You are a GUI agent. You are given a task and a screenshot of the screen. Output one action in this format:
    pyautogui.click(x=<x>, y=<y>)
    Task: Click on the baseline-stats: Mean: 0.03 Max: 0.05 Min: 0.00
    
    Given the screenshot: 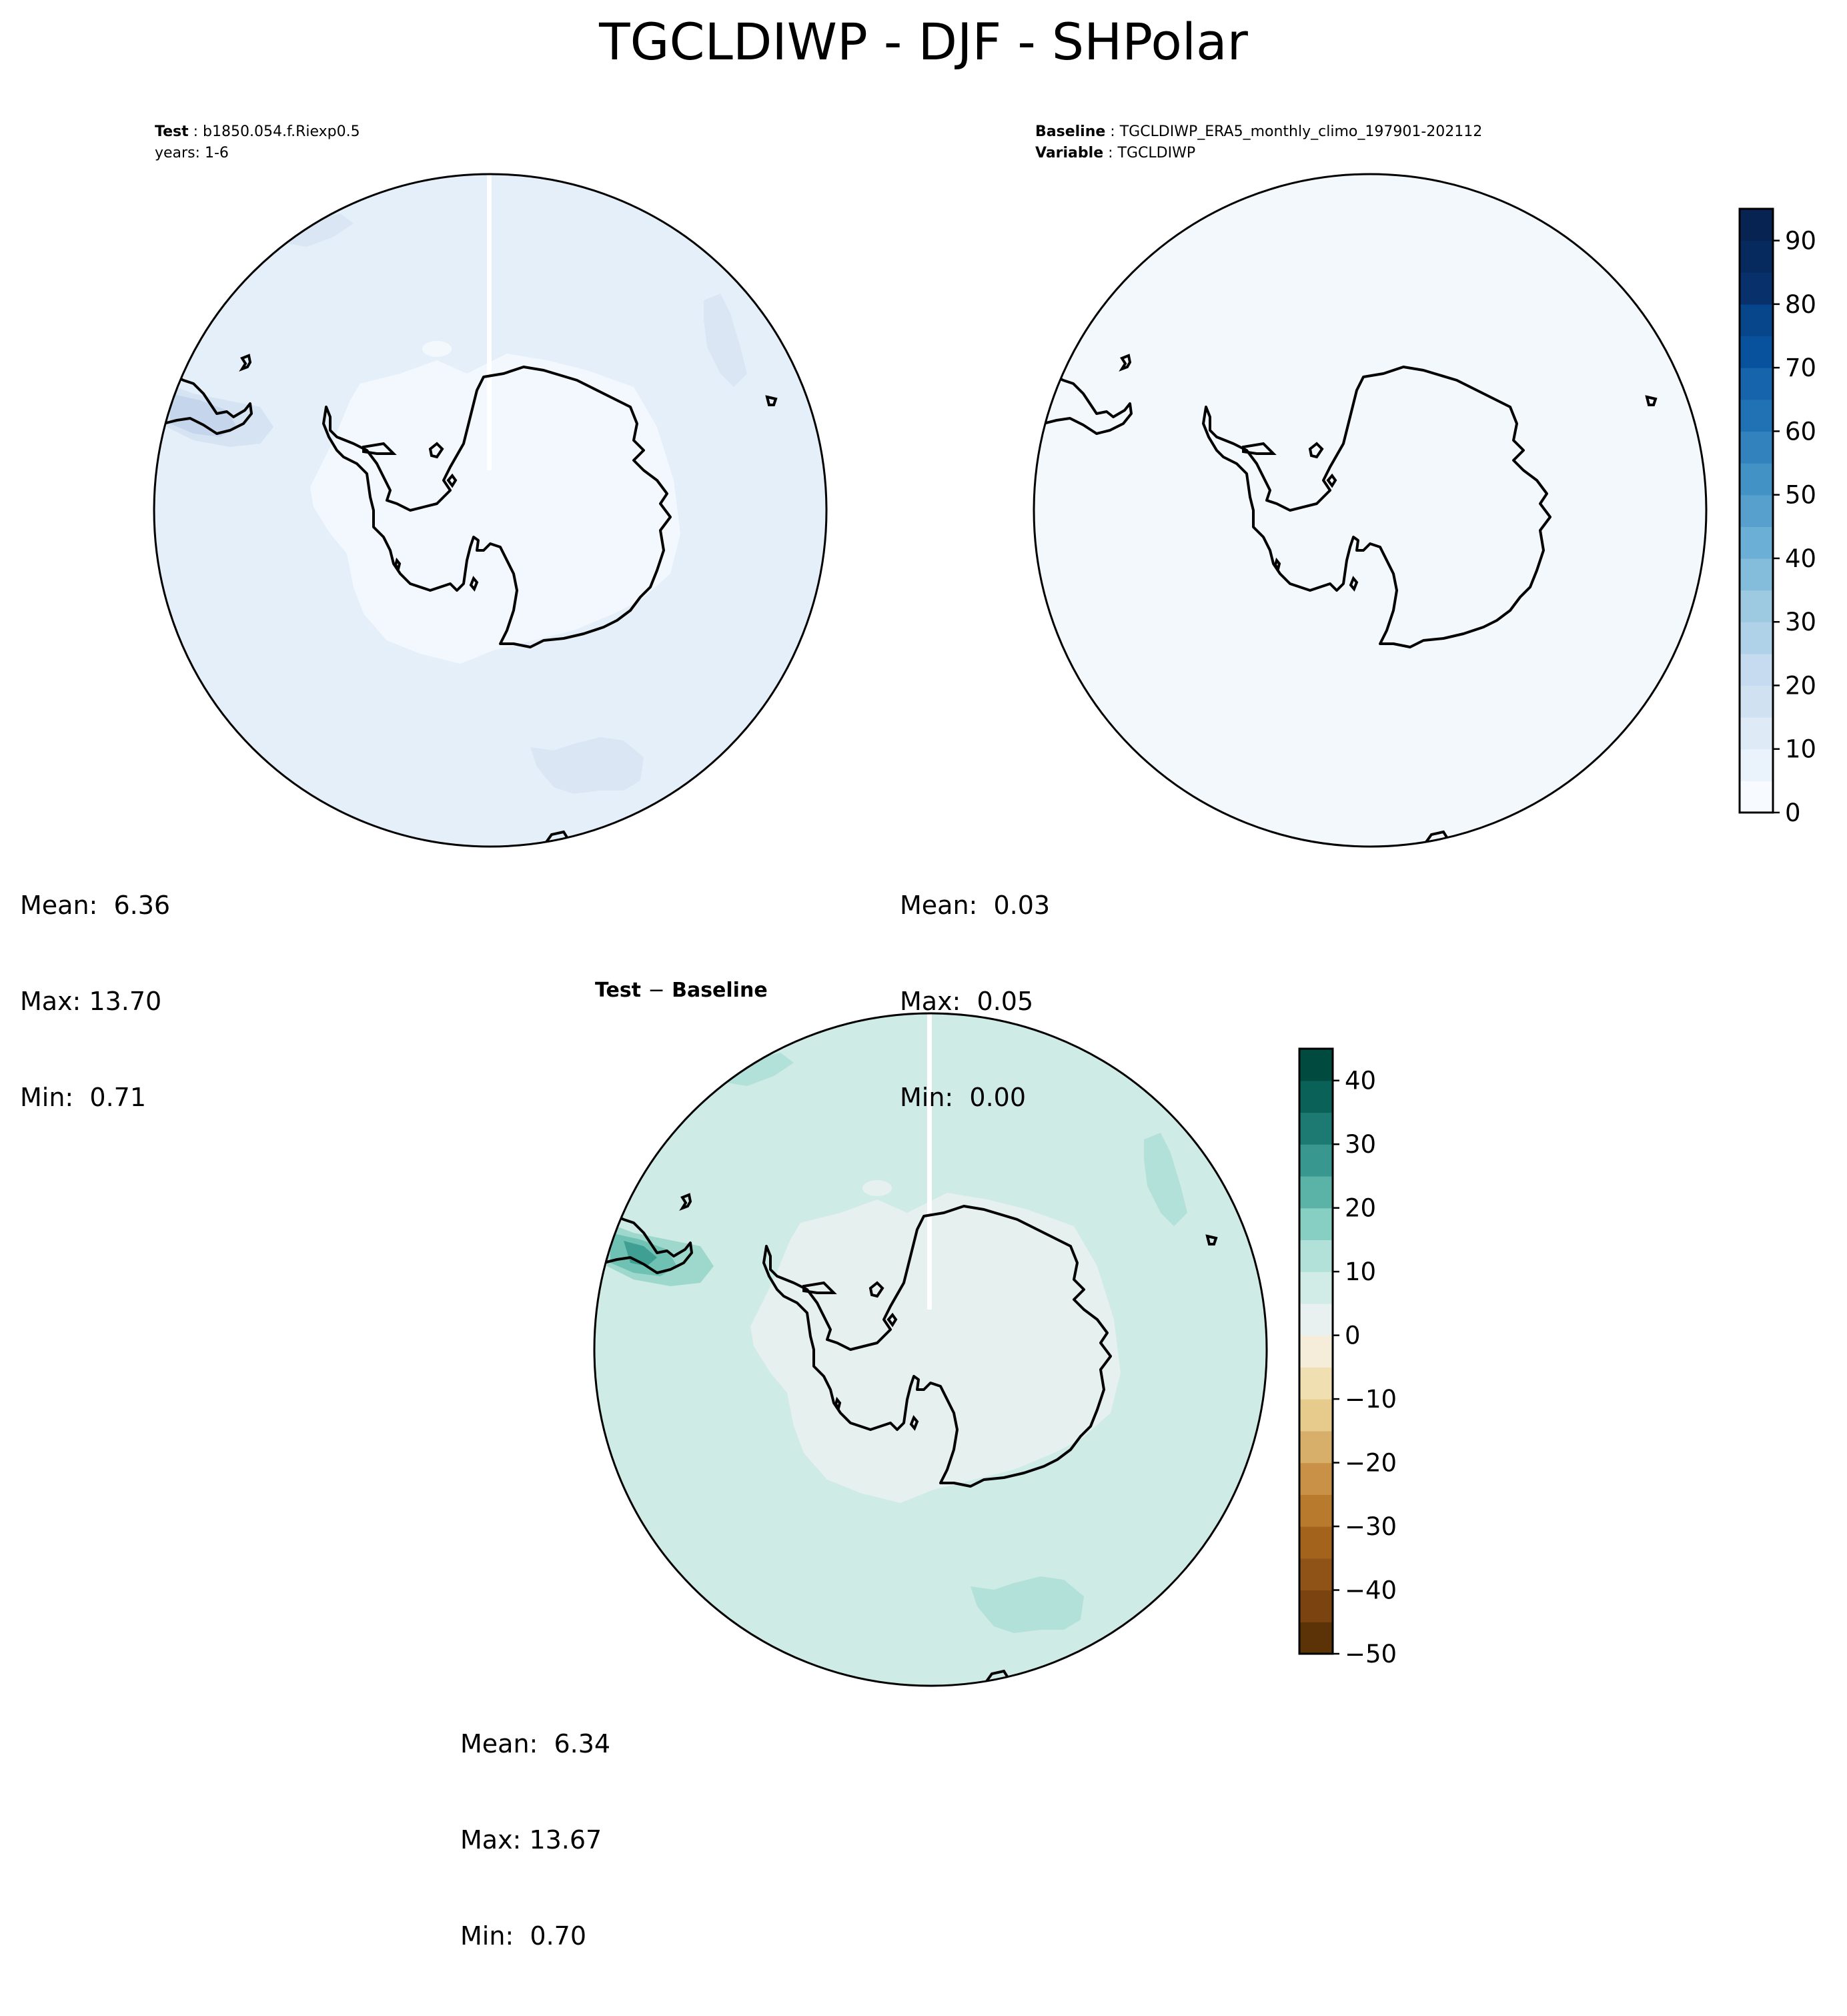 What is the action you would take?
    pyautogui.click(x=975, y=1001)
    